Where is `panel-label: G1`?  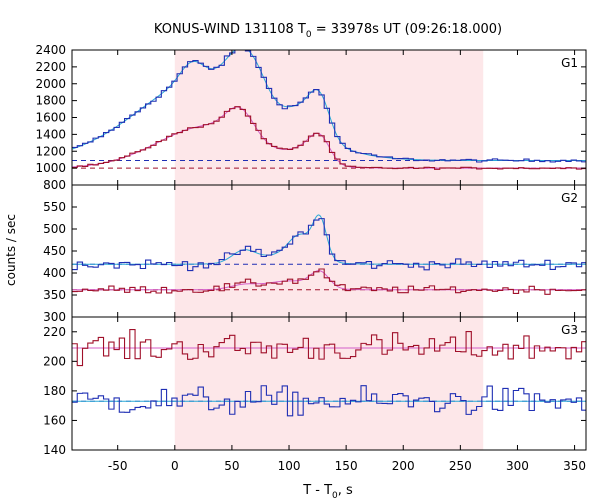
panel-label: G1 is located at coordinates (569, 63).